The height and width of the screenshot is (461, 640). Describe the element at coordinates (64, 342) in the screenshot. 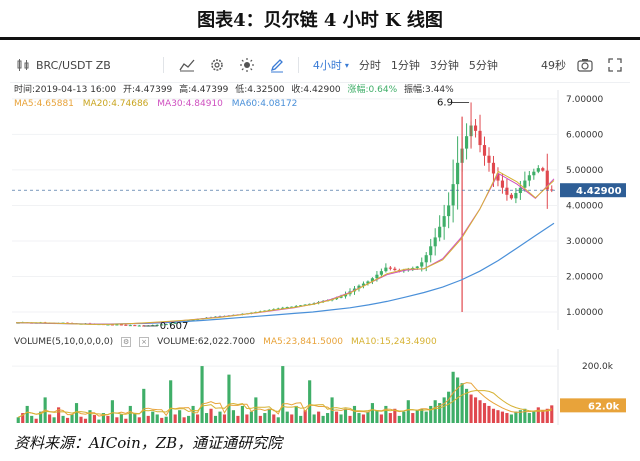

I see `volume-indicator-label: VOLUME(5,10,0,0,0,0)` at that location.